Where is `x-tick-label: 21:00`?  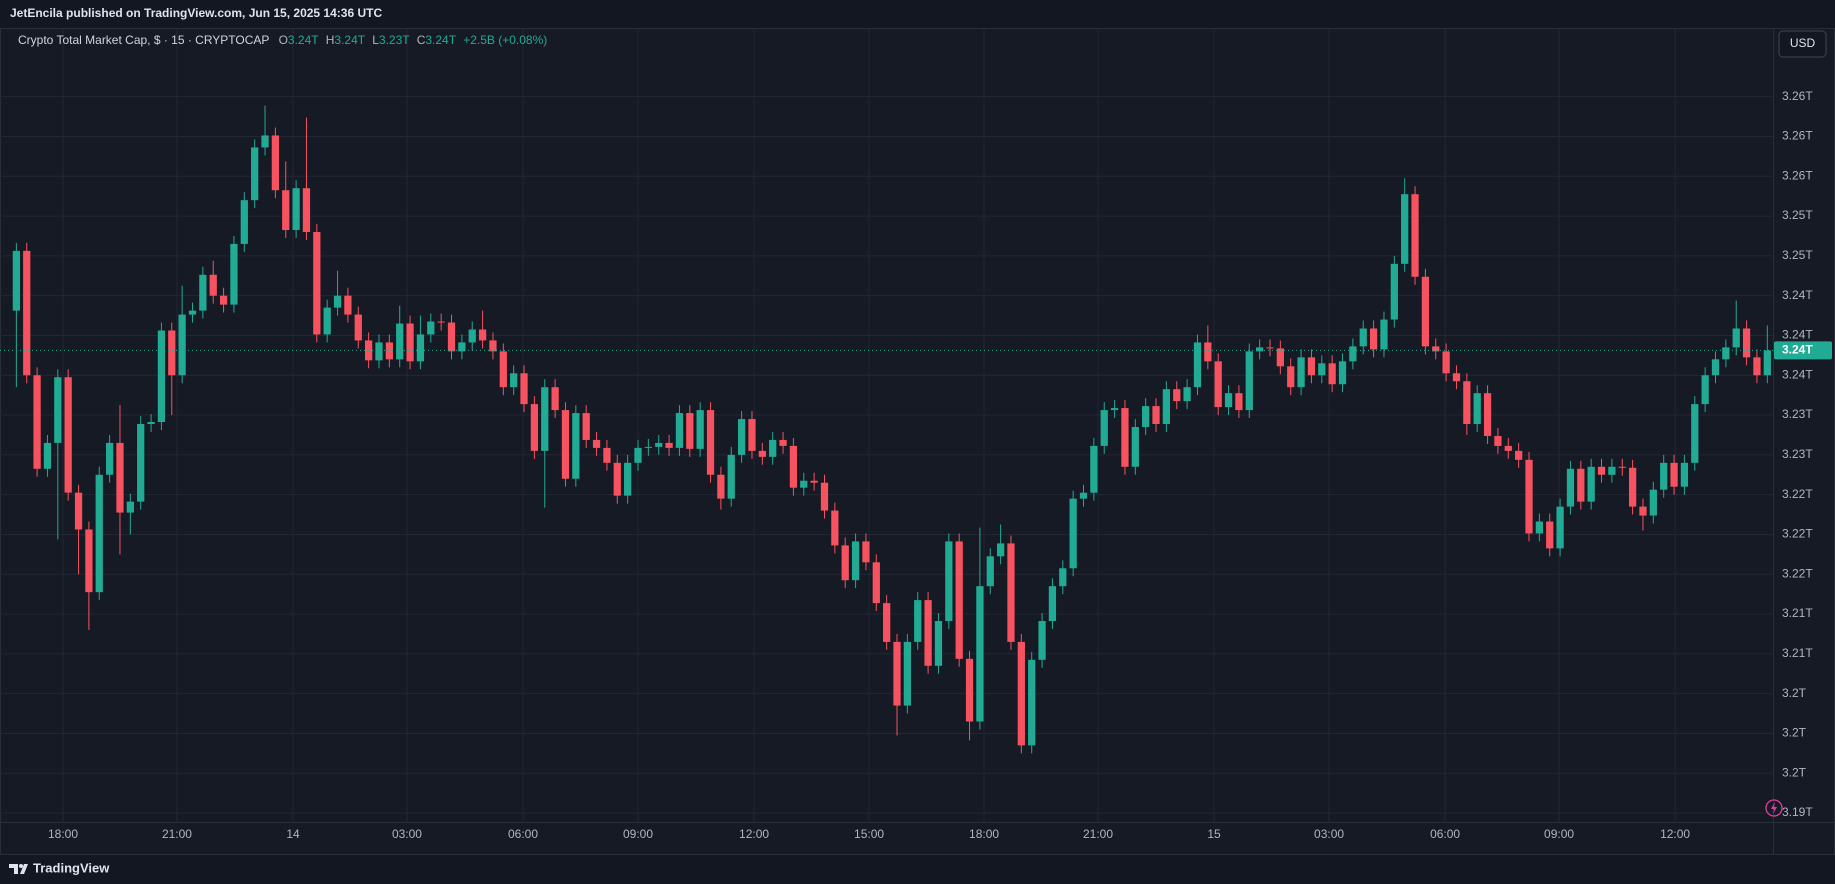 x-tick-label: 21:00 is located at coordinates (1098, 834).